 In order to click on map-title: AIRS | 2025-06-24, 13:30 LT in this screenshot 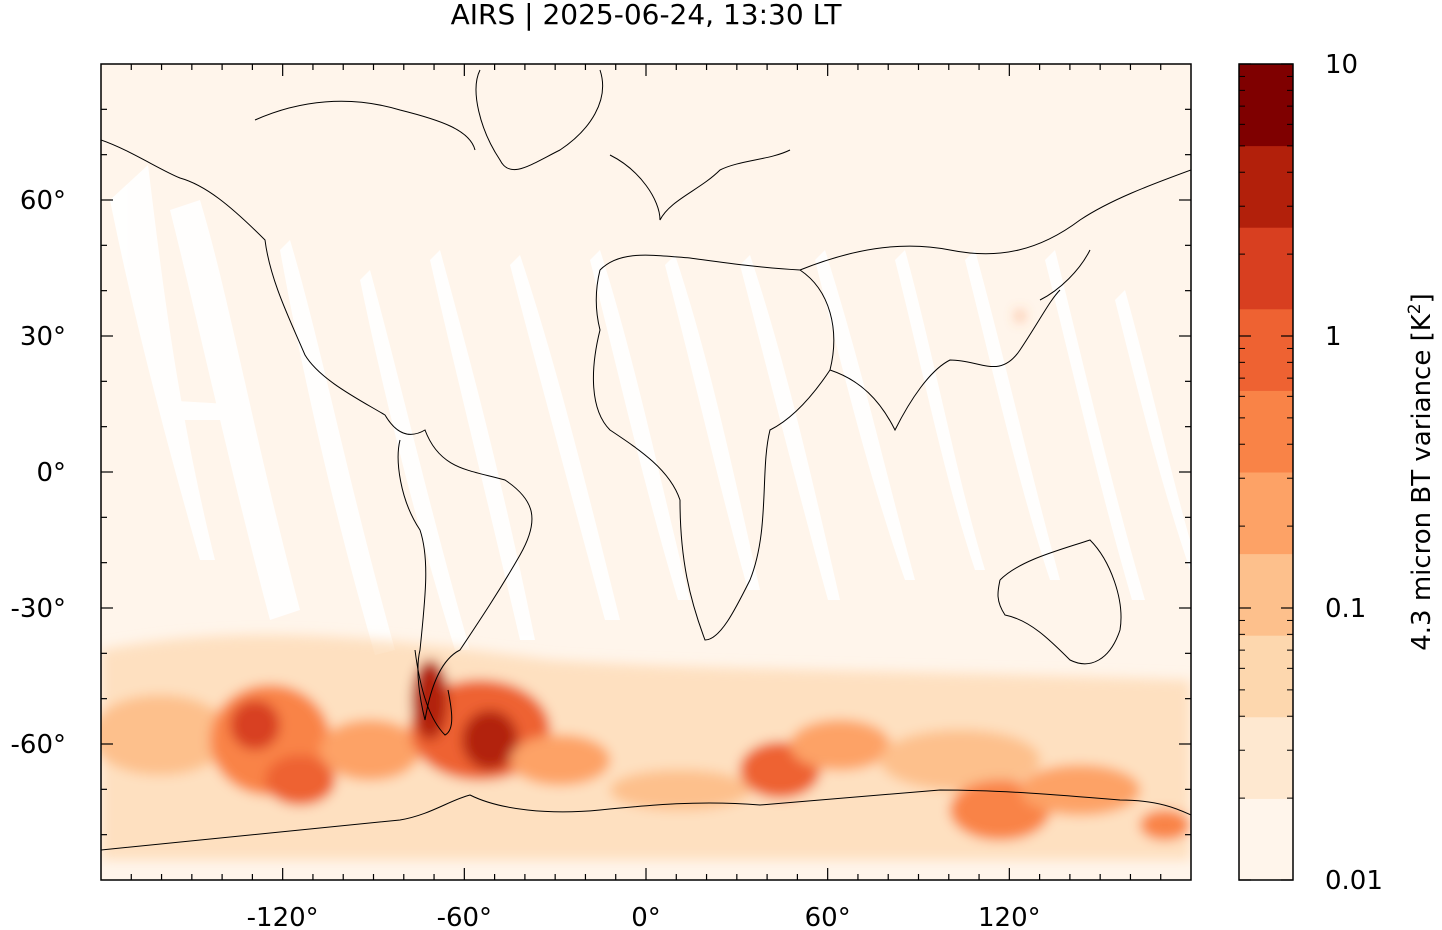, I will do `click(647, 15)`.